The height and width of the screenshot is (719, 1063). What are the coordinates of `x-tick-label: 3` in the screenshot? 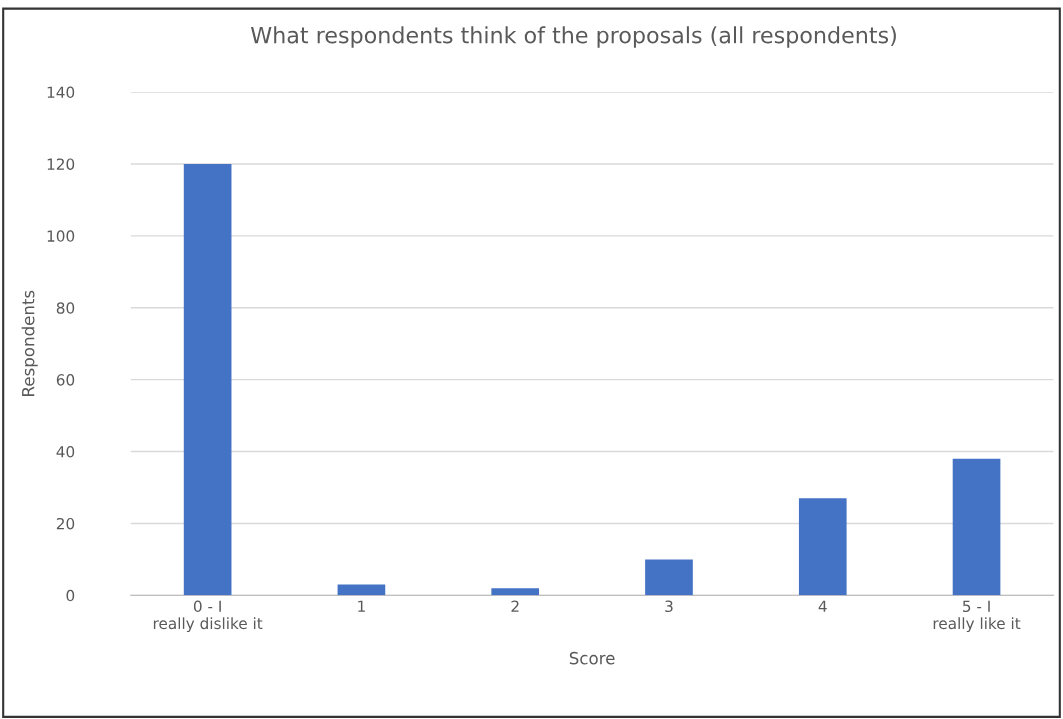 It's located at (669, 606).